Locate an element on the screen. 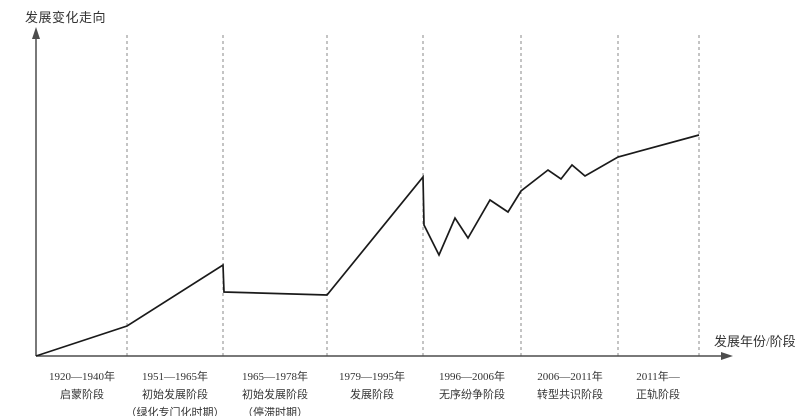 The image size is (798, 416). stage-period: 1951—1965年 is located at coordinates (175, 377).